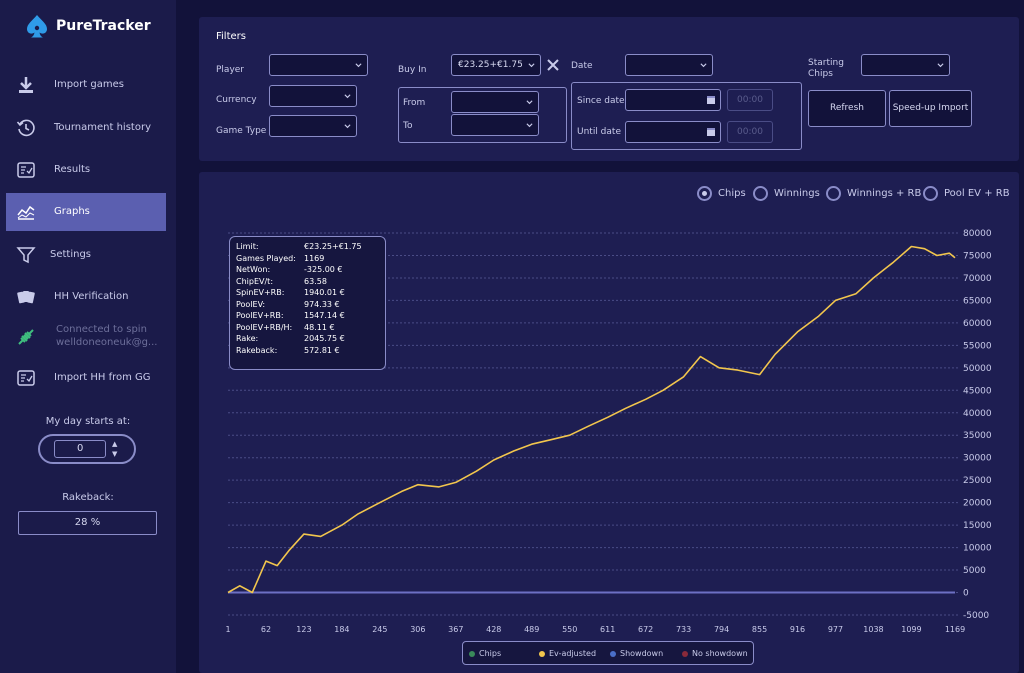  Describe the element at coordinates (835, 629) in the screenshot. I see `x-tick-label: 977` at that location.